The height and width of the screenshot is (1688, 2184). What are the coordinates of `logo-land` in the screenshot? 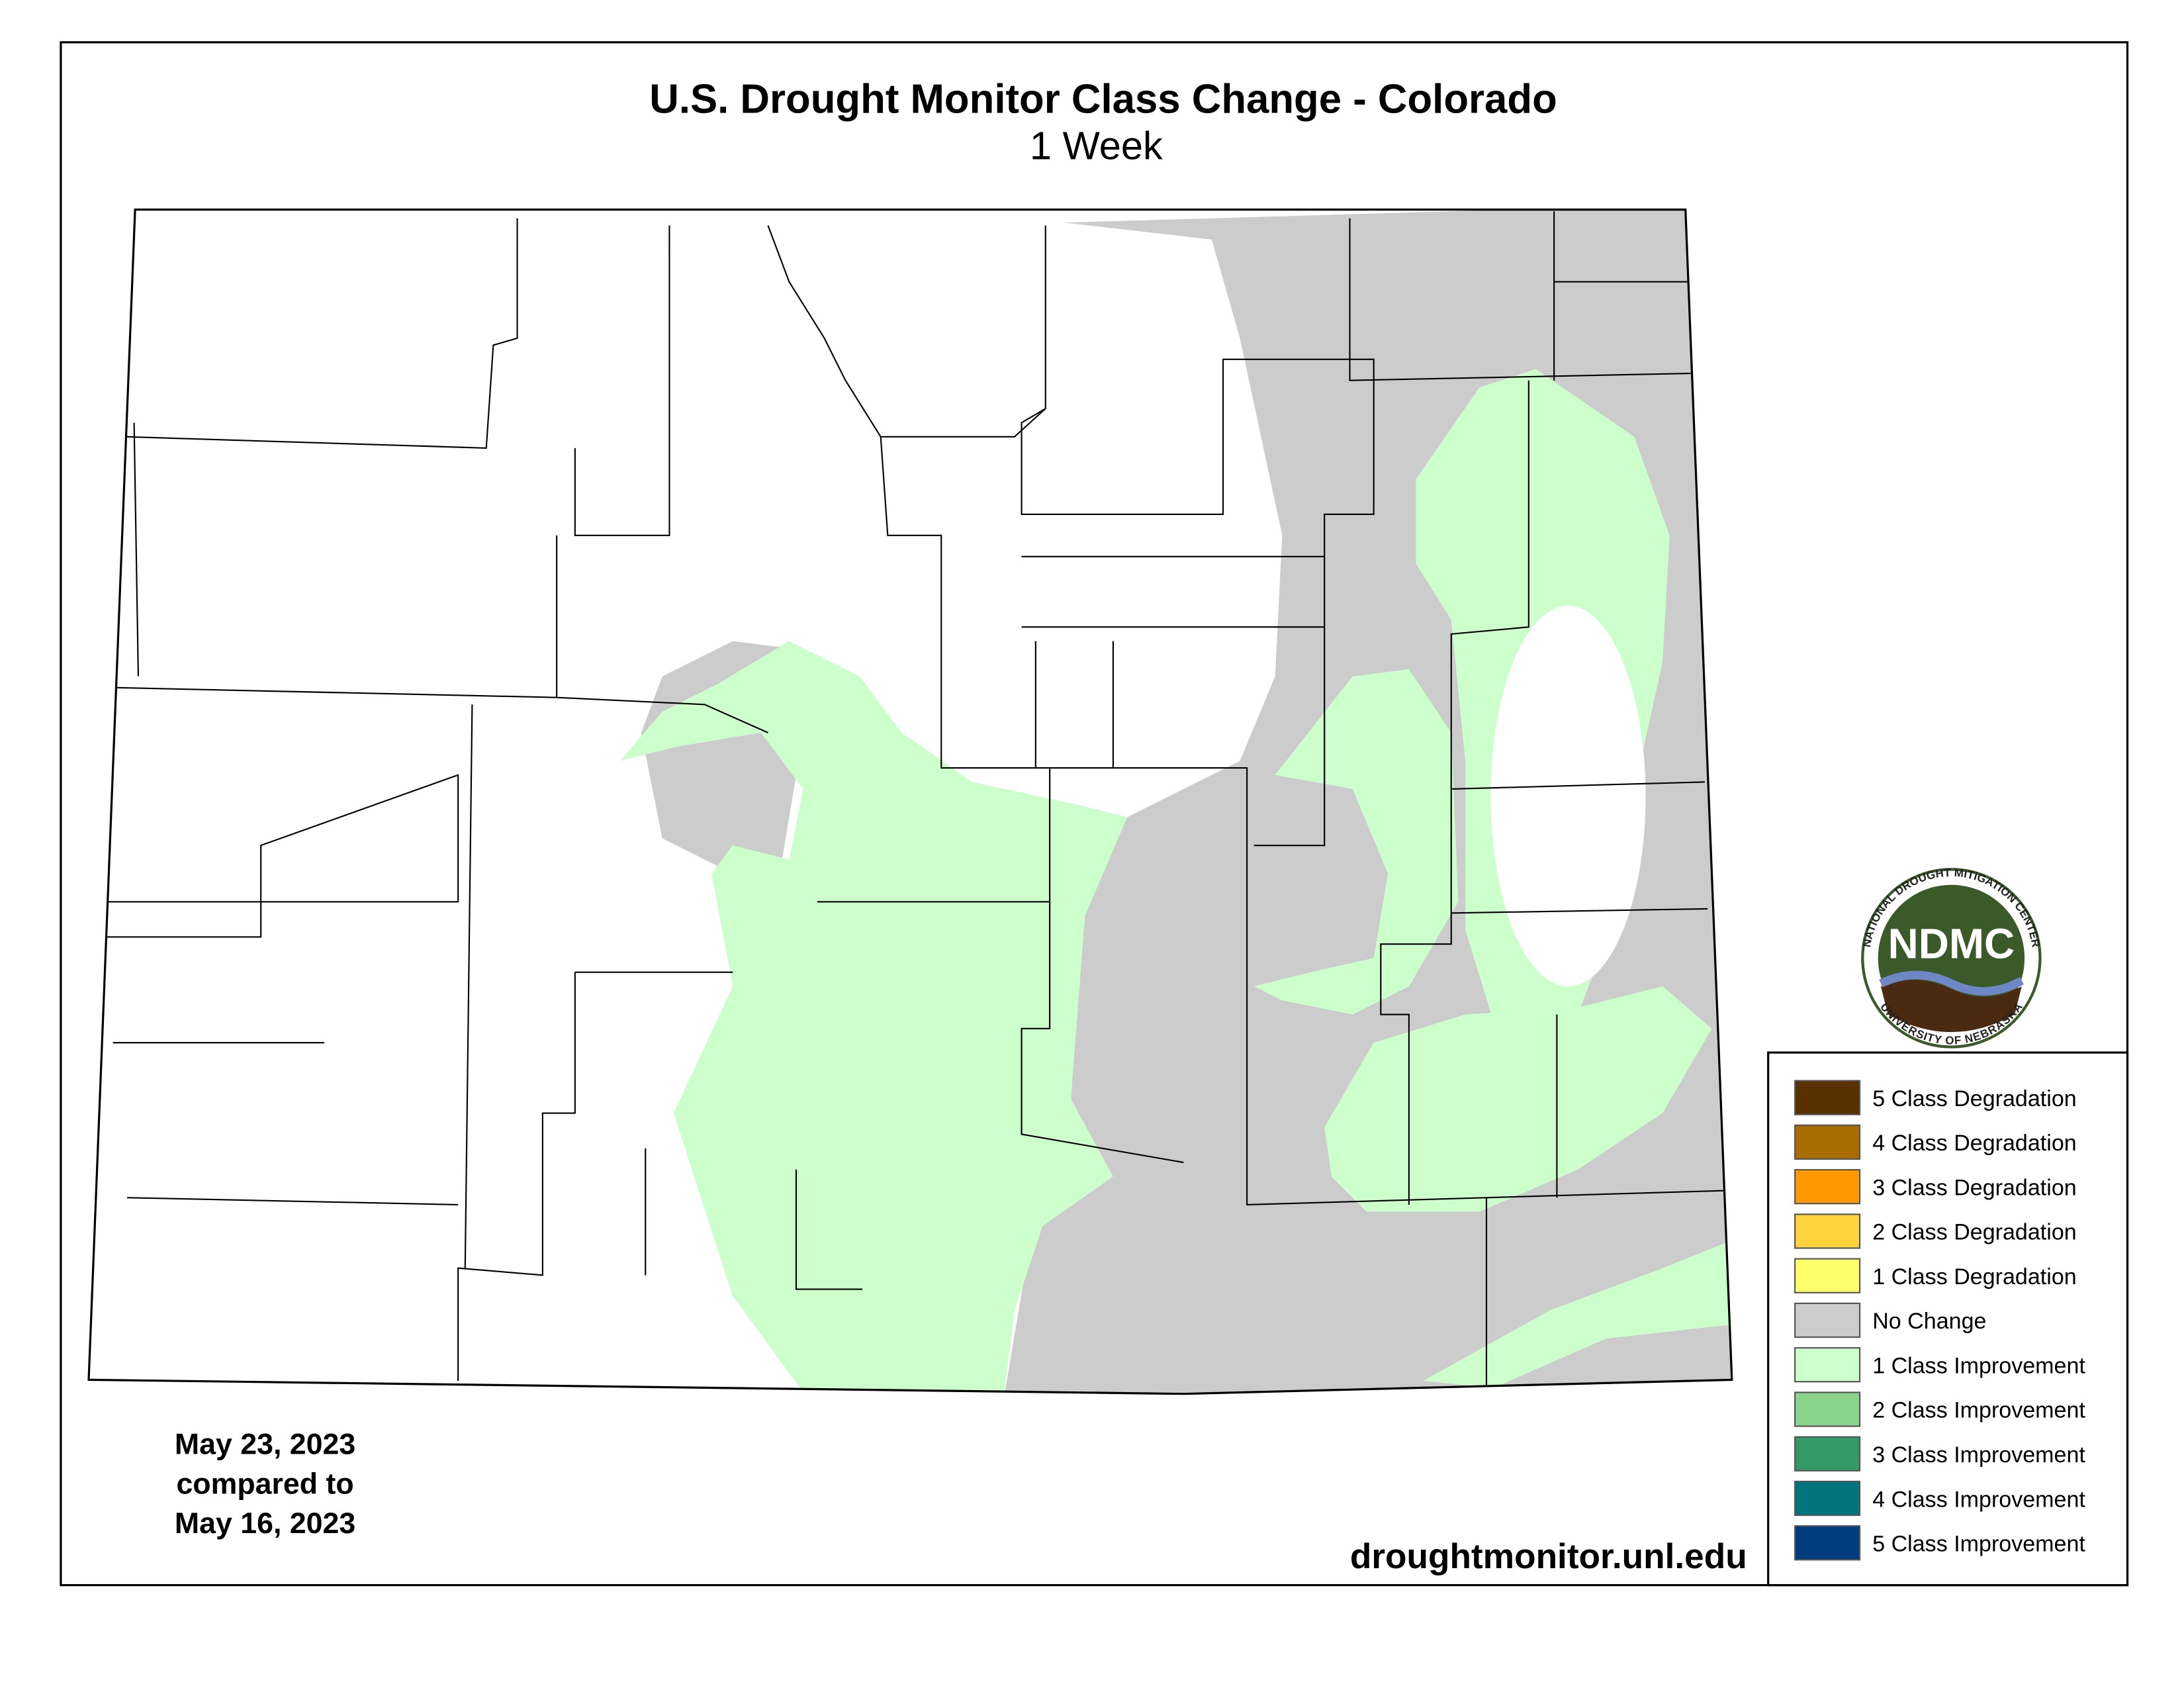 It's located at (1951, 1006).